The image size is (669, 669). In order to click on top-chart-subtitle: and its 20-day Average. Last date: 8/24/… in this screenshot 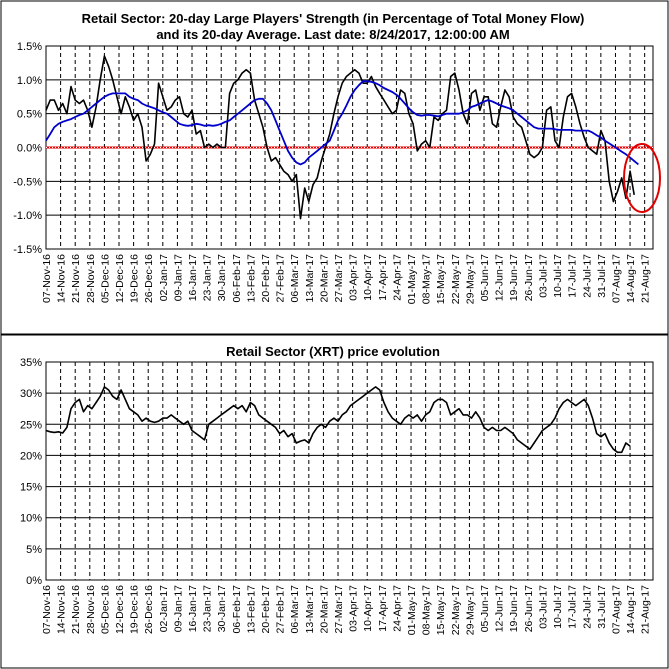, I will do `click(332, 34)`.